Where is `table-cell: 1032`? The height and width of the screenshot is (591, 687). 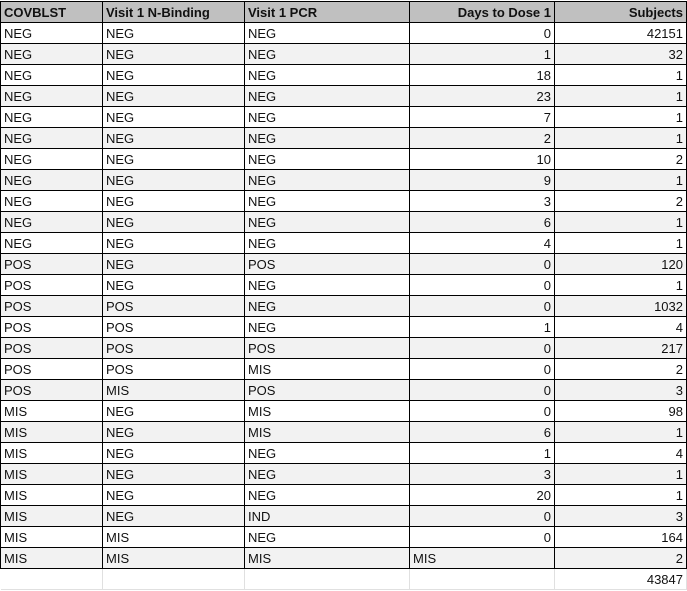
table-cell: 1032 is located at coordinates (620, 306).